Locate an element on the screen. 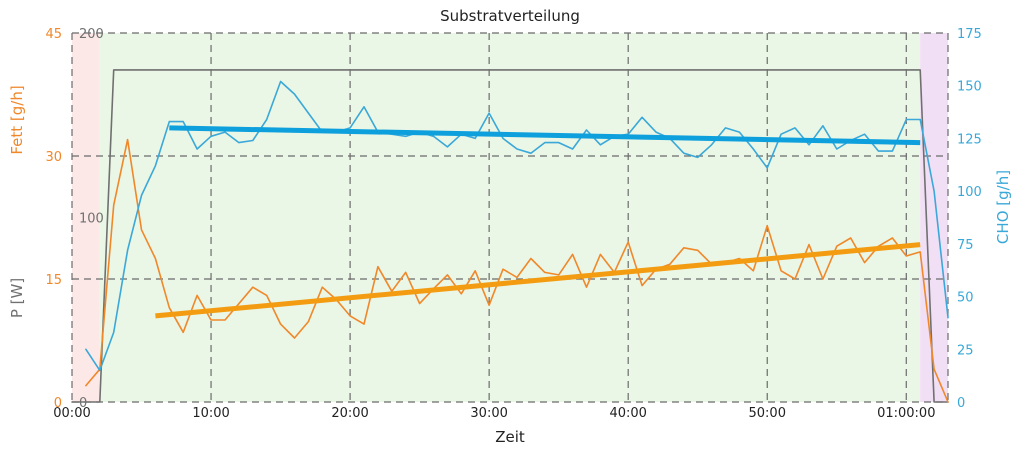 The image size is (1024, 457). cho-tick-label: 75 is located at coordinates (965, 245).